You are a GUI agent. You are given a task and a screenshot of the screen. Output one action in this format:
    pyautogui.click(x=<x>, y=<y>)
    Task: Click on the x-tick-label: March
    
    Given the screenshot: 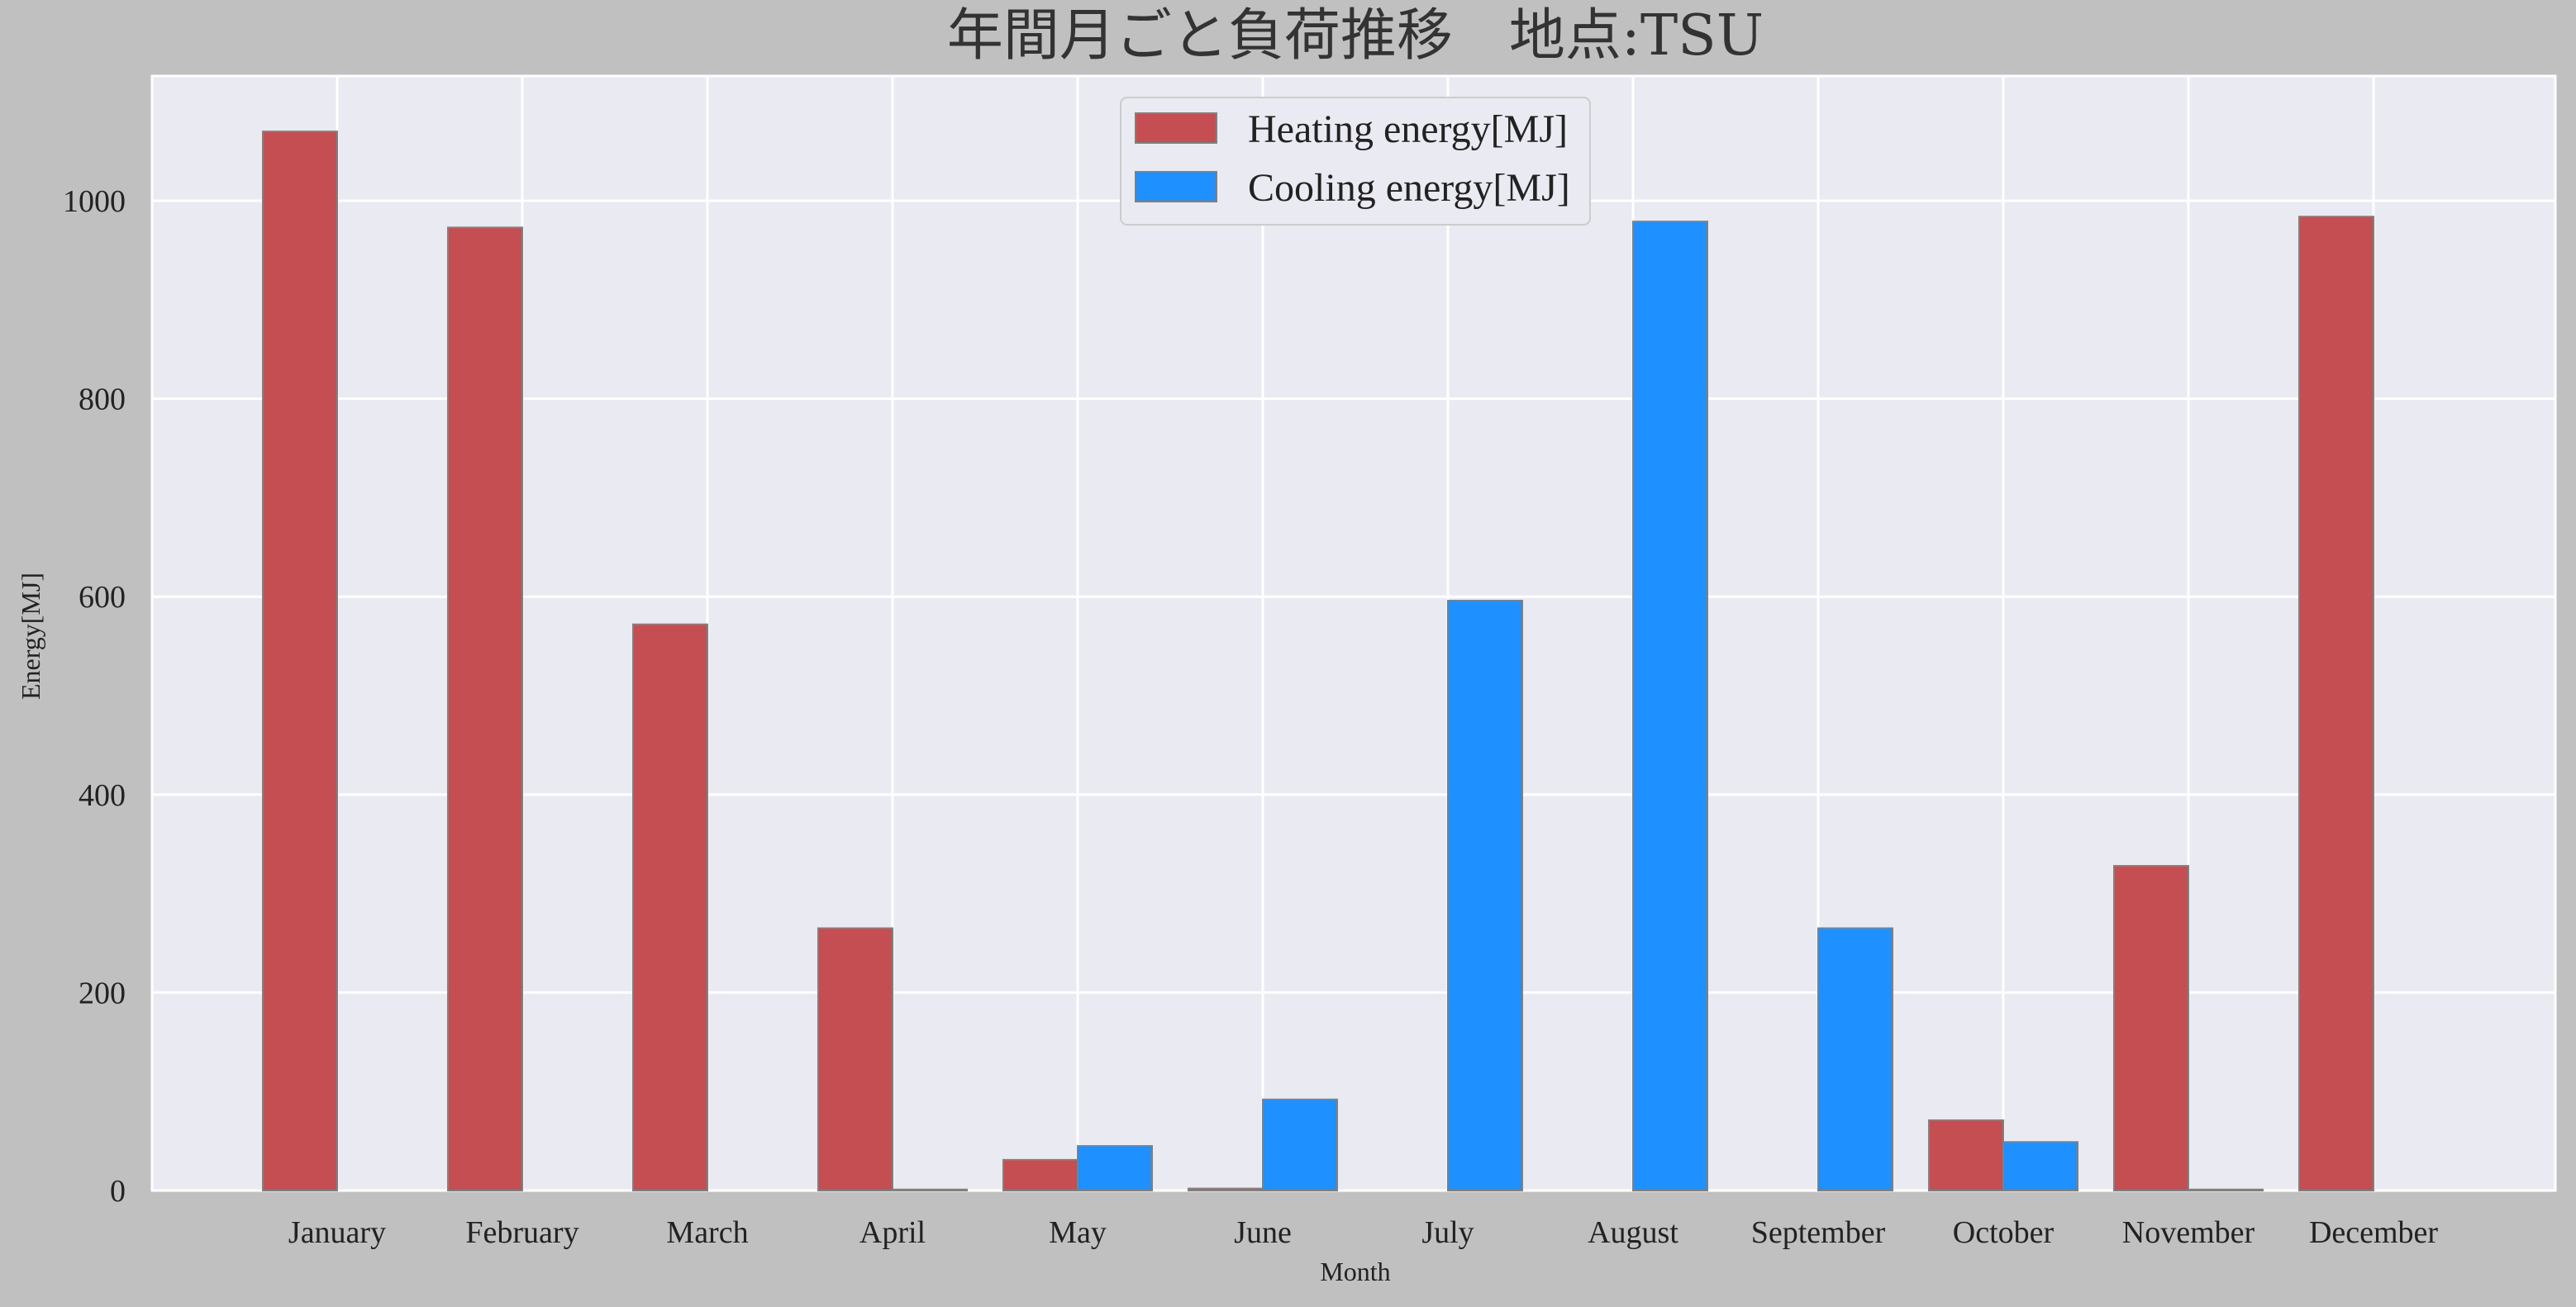 What is the action you would take?
    pyautogui.click(x=707, y=1232)
    